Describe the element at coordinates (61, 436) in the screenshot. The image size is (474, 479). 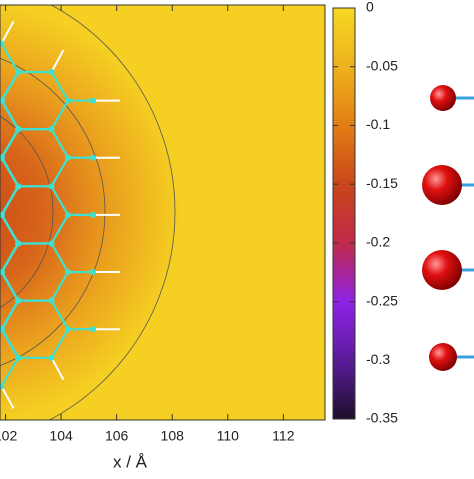
I see `x-tick-label: 104` at that location.